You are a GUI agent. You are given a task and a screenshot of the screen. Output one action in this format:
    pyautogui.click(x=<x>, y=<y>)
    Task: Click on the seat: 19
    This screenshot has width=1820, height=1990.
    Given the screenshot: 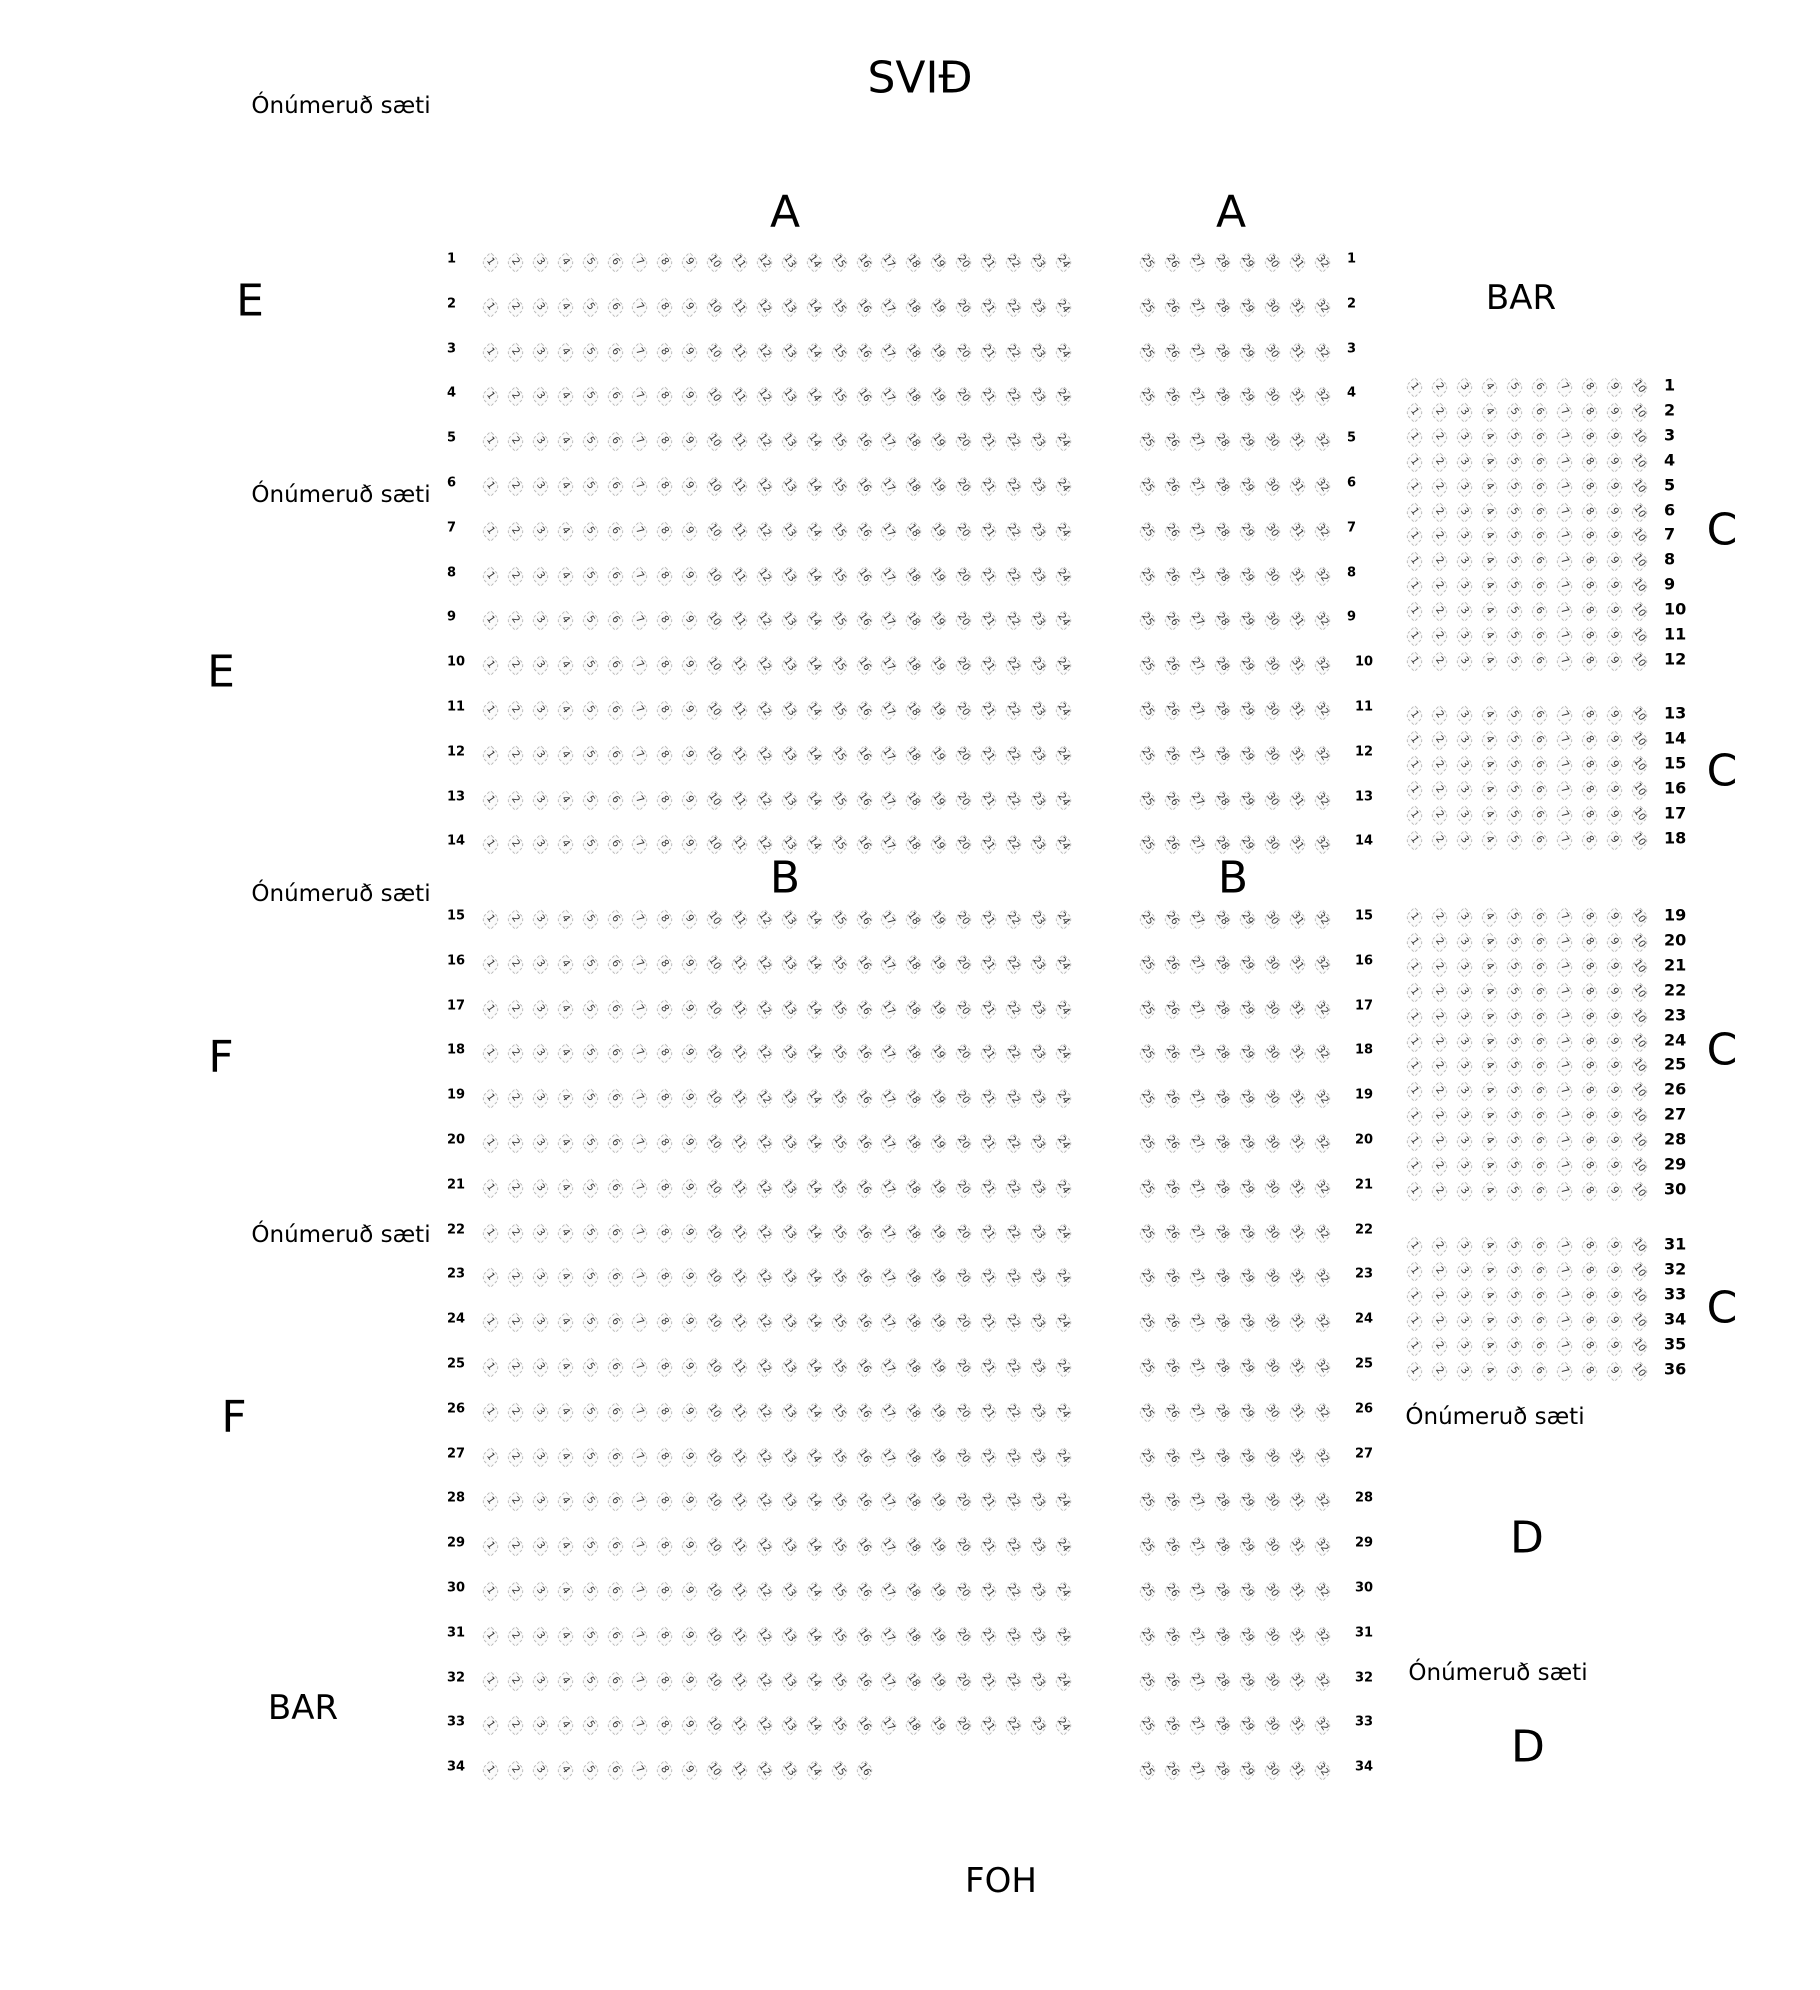 What is the action you would take?
    pyautogui.click(x=939, y=845)
    